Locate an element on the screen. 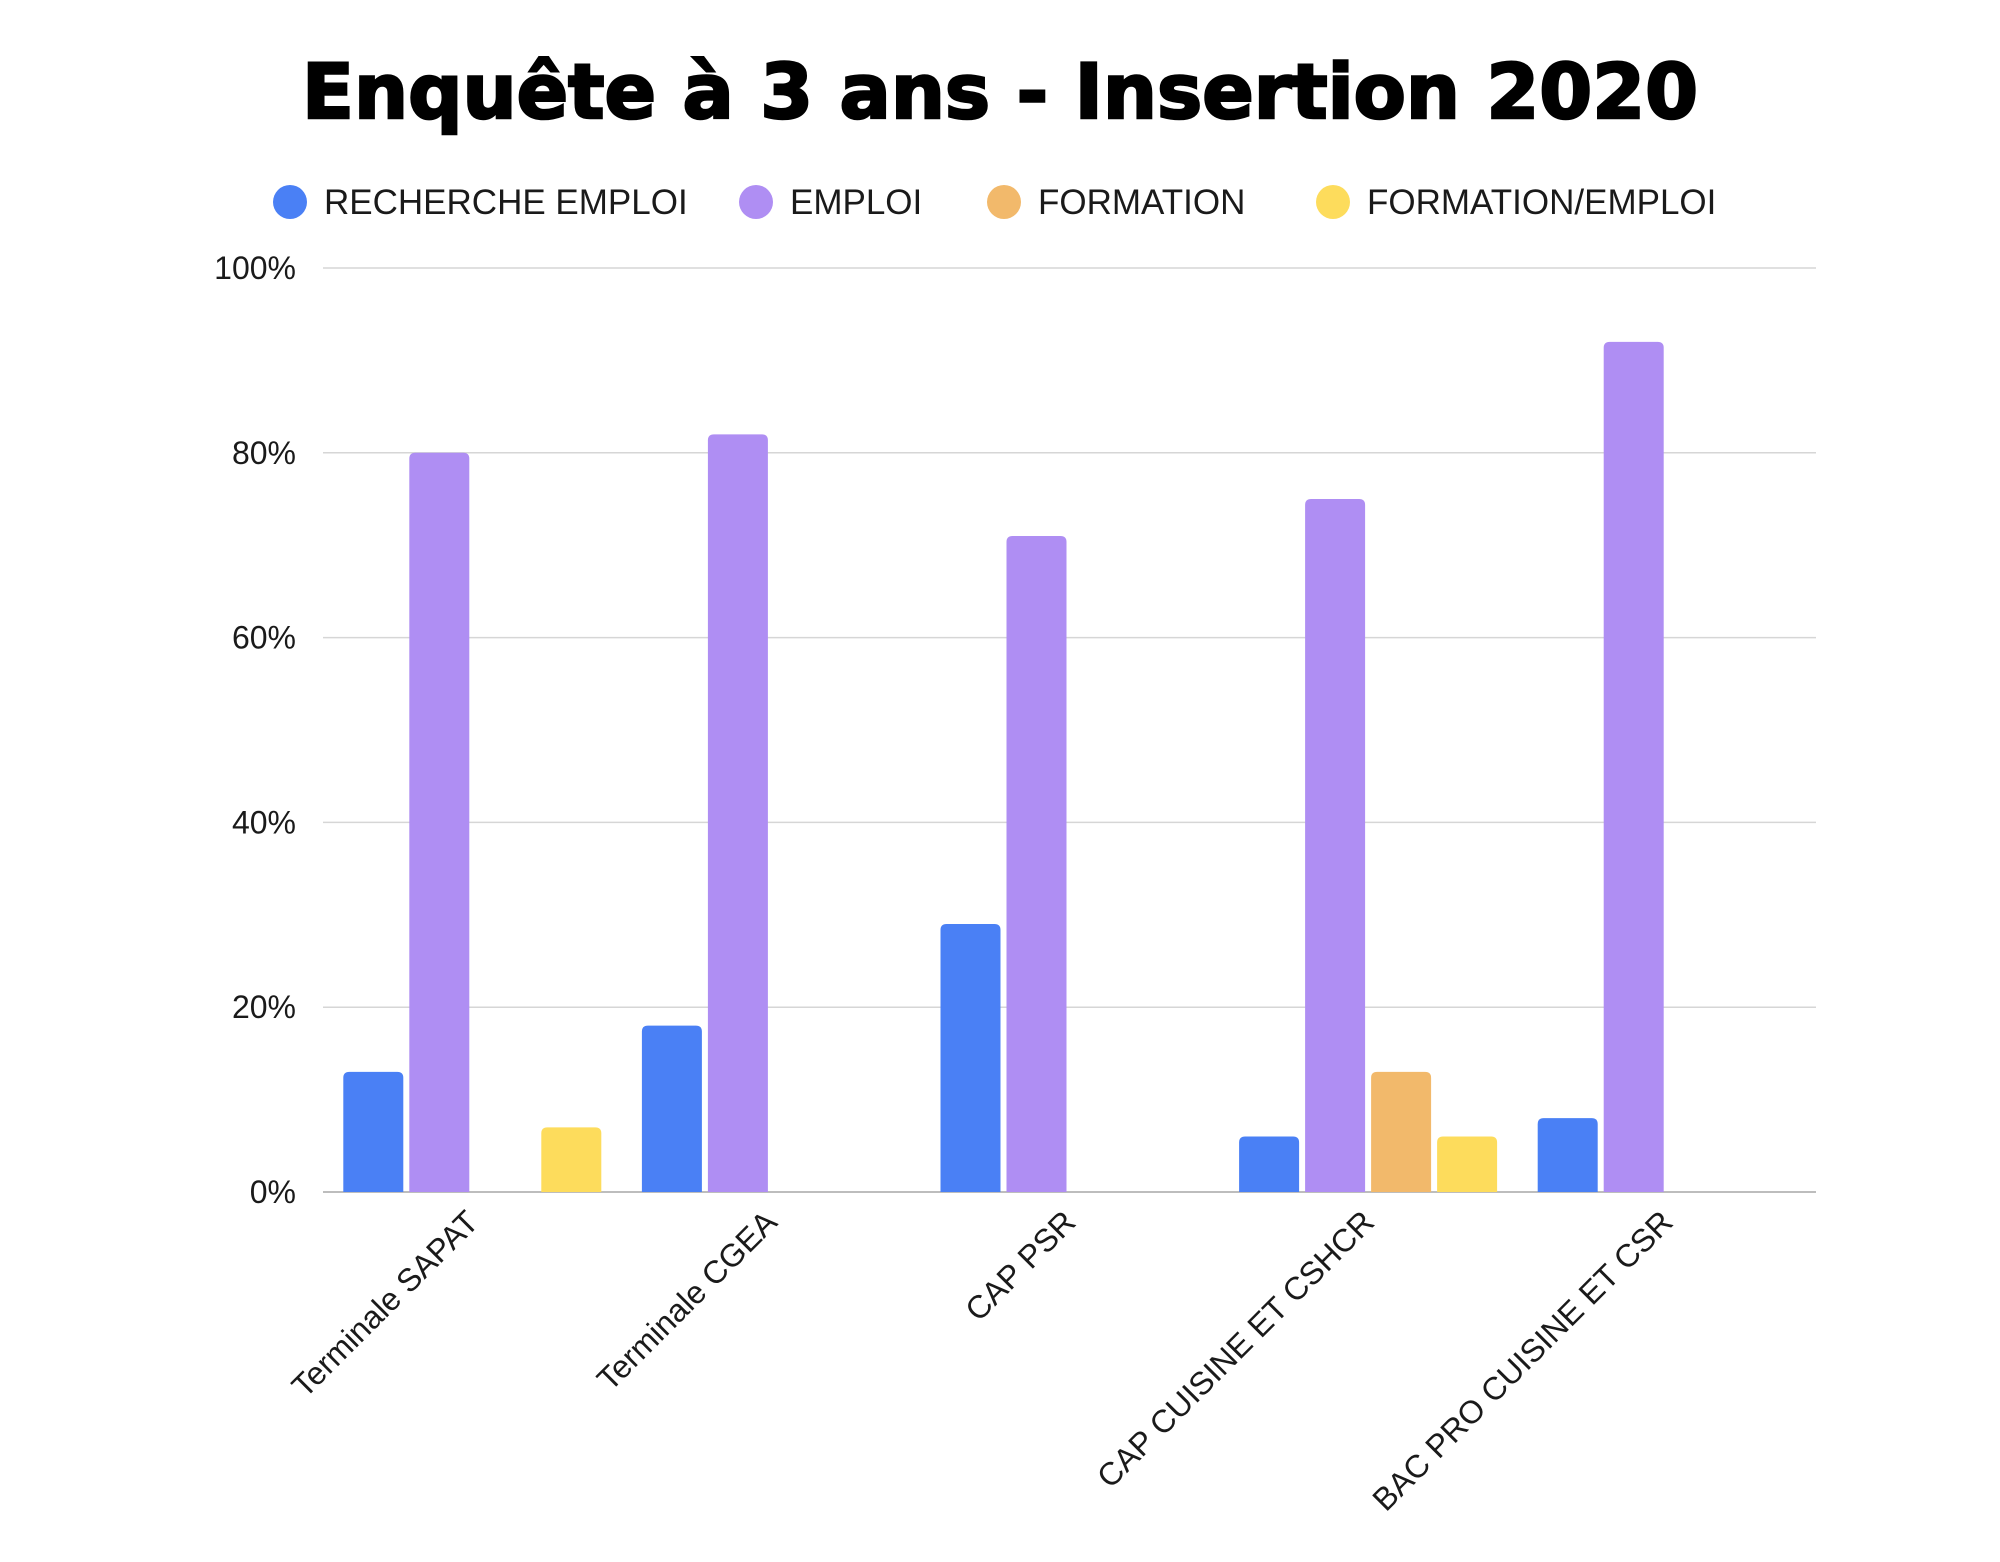 The height and width of the screenshot is (1562, 2000). y-tick-label: 0% is located at coordinates (273, 1192).